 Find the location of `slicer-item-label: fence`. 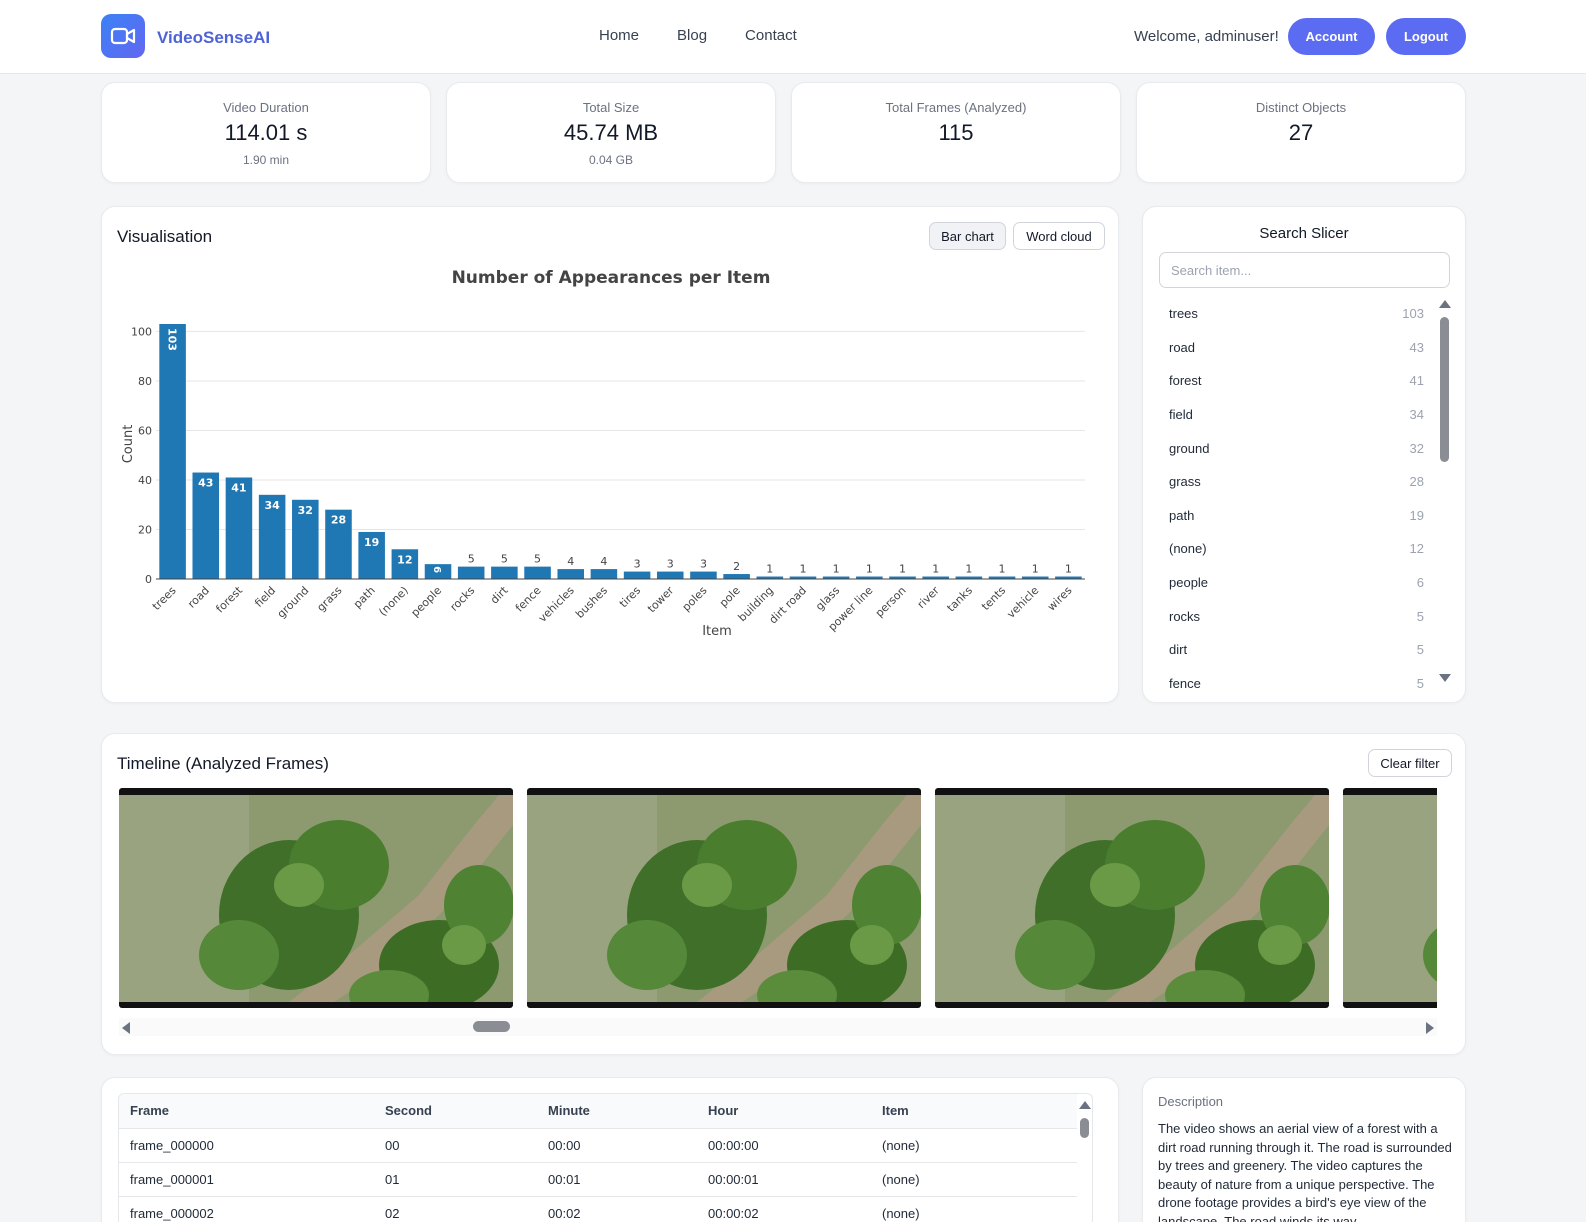

slicer-item-label: fence is located at coordinates (1185, 683).